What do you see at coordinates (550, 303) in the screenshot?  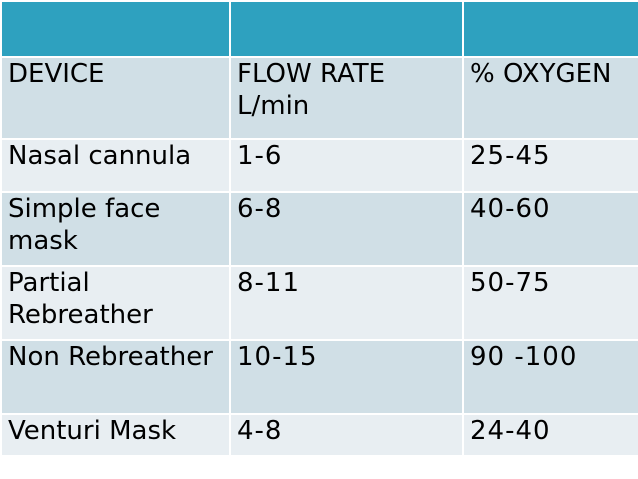 I see `oxygen-cell: 50-75` at bounding box center [550, 303].